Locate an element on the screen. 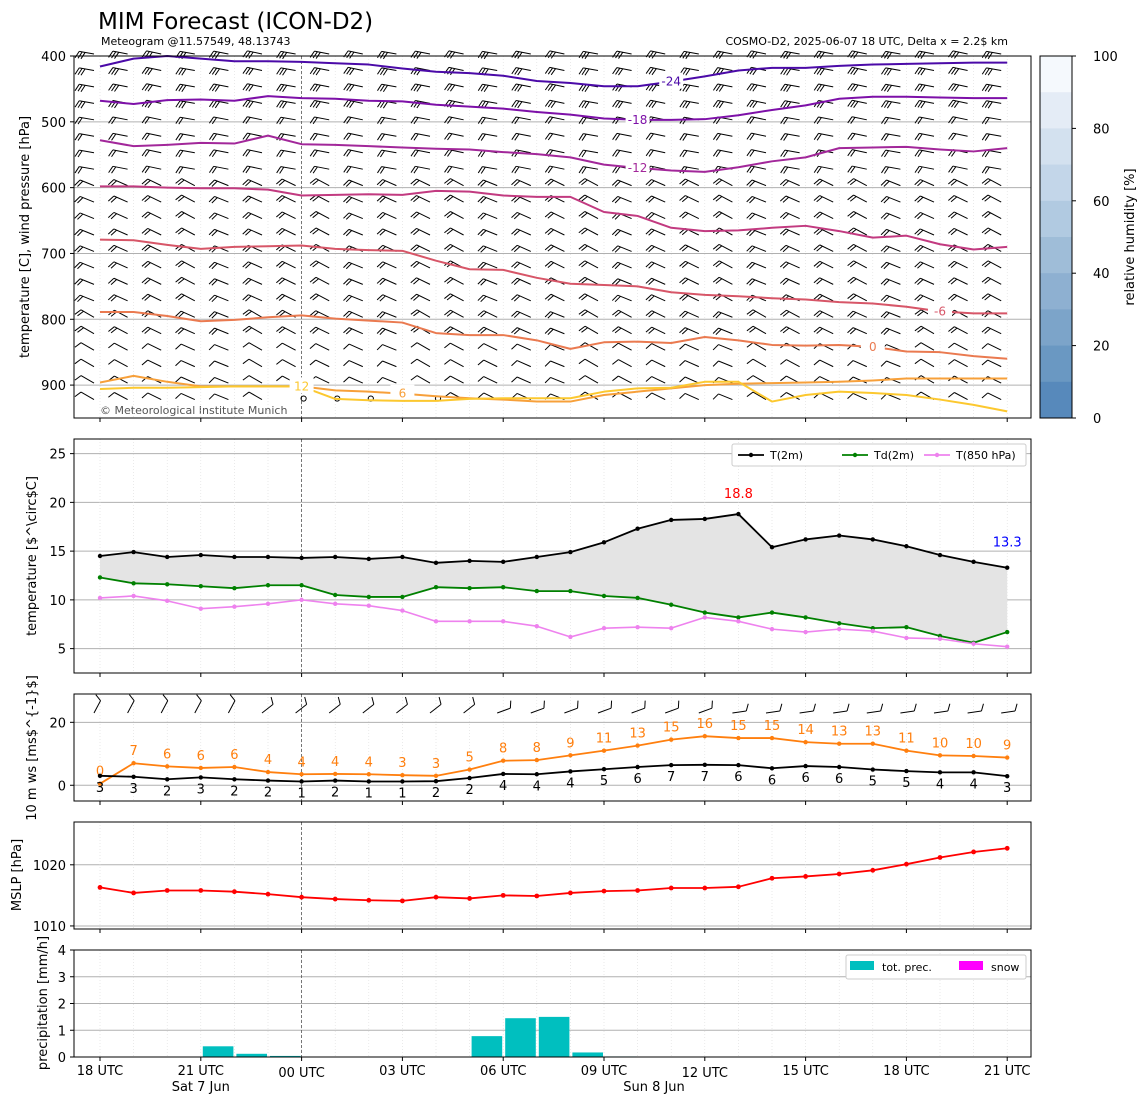 The height and width of the screenshot is (1105, 1148). speed-label: 5 is located at coordinates (873, 782).